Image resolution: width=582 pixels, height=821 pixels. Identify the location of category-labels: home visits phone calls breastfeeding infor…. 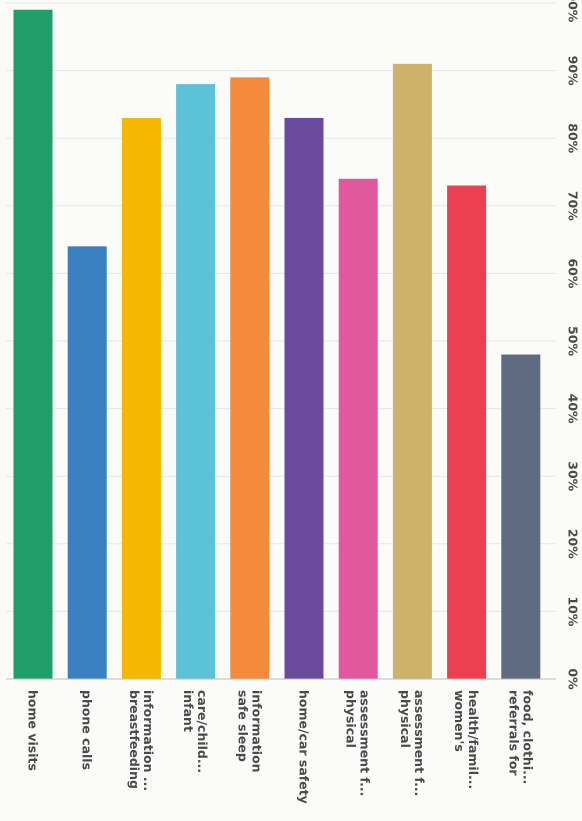
(281, 747).